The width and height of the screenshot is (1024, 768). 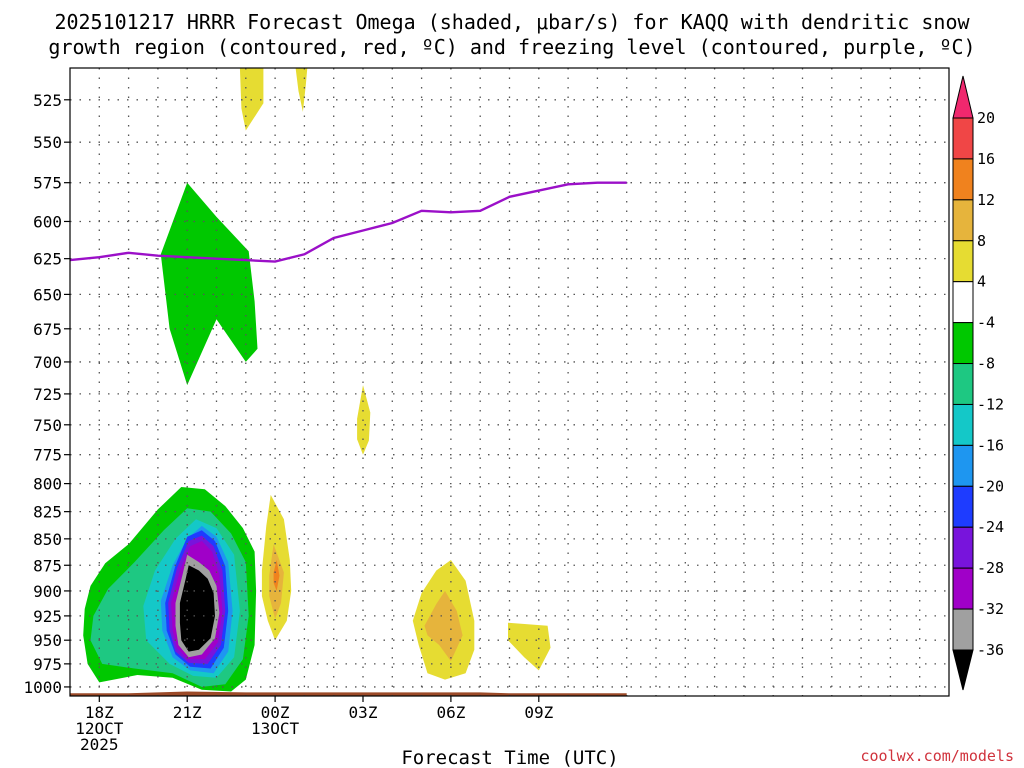 What do you see at coordinates (47, 362) in the screenshot?
I see `y-tick-label-700: 700` at bounding box center [47, 362].